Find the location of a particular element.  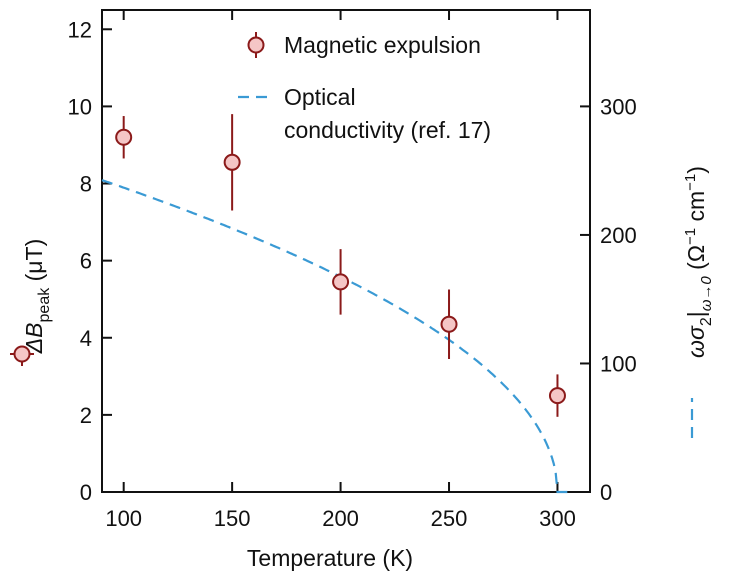

right-y-tick-label: 0 is located at coordinates (606, 492).